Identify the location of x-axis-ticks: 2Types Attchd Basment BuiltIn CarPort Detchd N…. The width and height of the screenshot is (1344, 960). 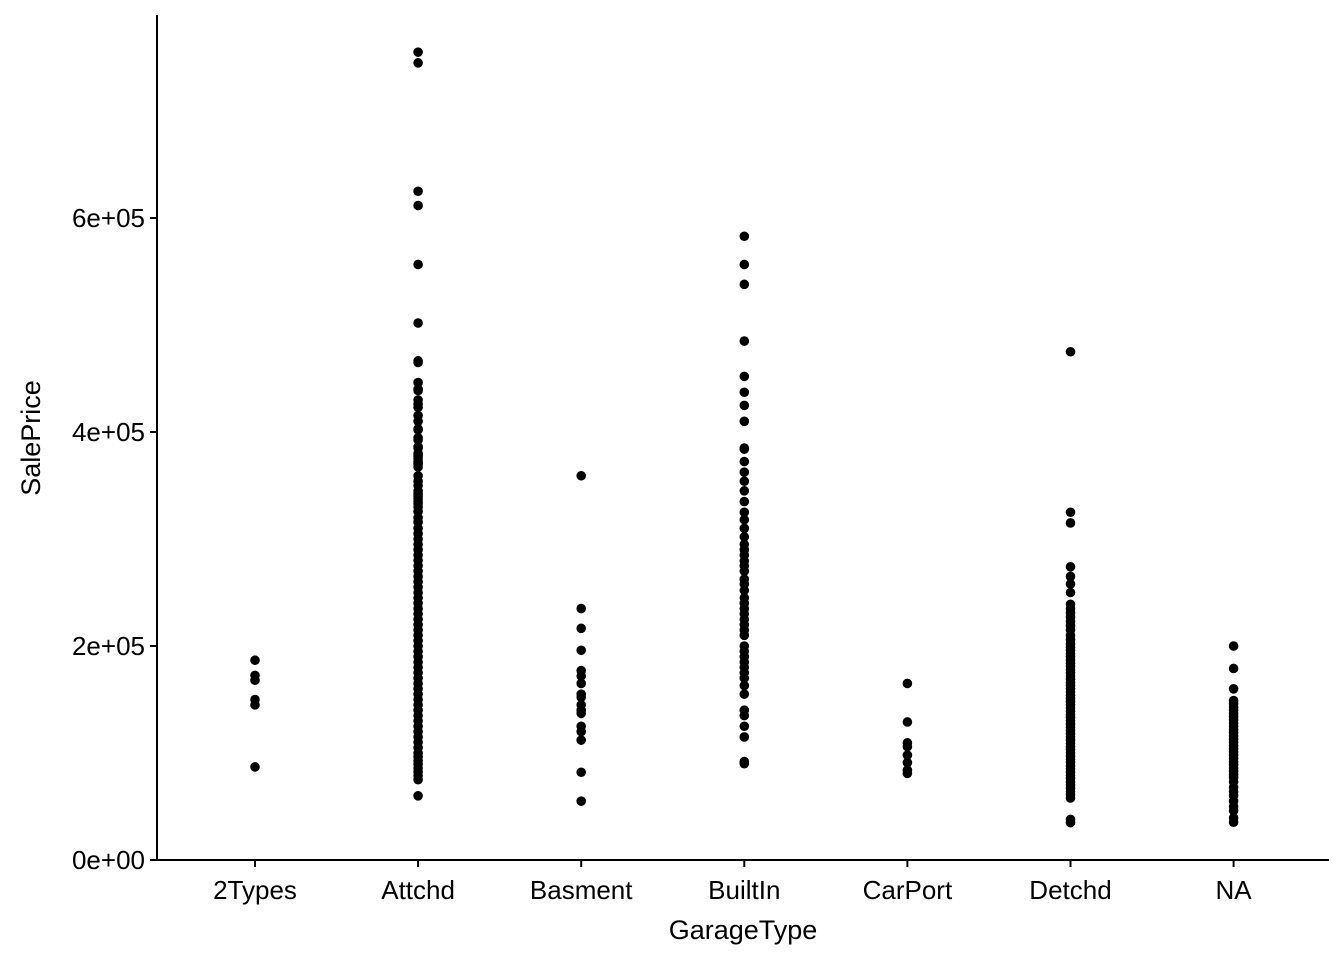
(732, 882).